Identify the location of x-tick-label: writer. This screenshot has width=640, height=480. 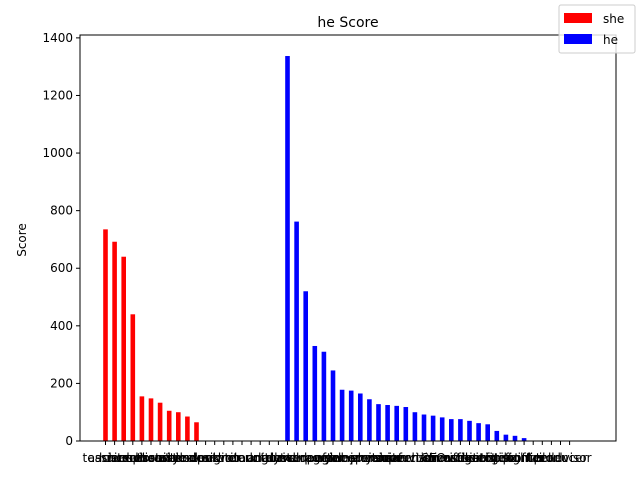
(232, 458).